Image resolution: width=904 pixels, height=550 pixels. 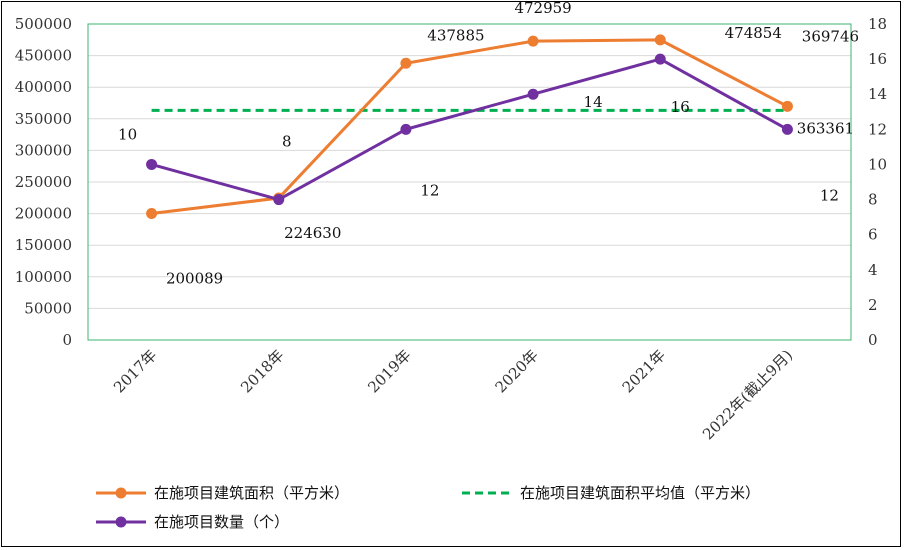 What do you see at coordinates (135, 371) in the screenshot?
I see `x-tick-label: 2017年` at bounding box center [135, 371].